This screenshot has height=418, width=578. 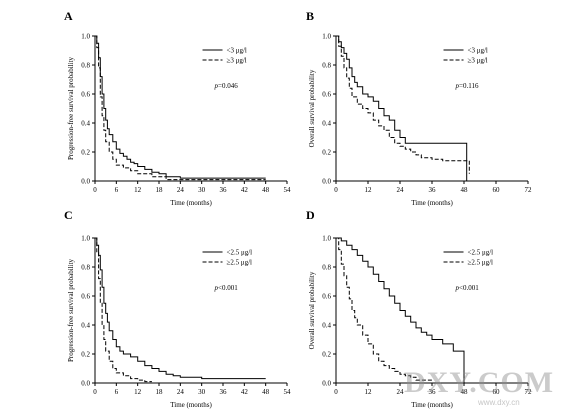 I want to click on panel-letter: A, so click(x=68, y=16).